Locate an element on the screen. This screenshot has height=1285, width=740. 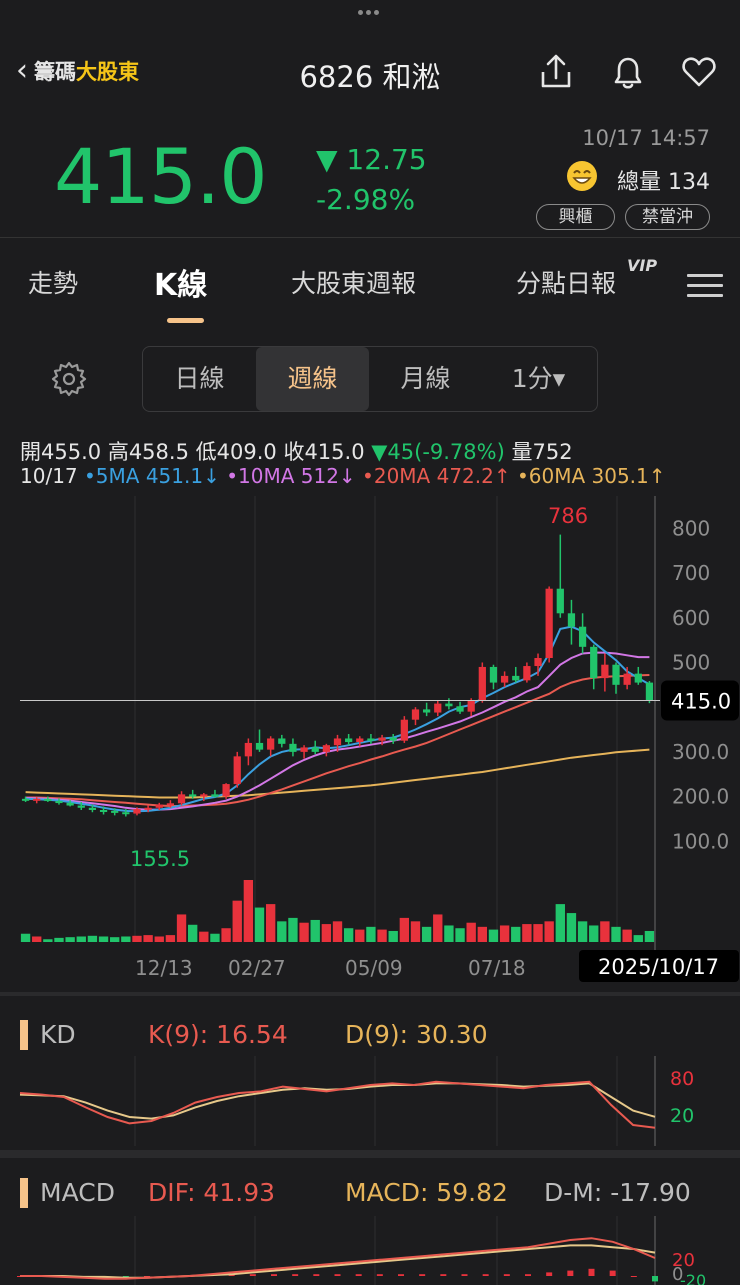
ma20-value: •20MA 472.2↑ is located at coordinates (436, 476).